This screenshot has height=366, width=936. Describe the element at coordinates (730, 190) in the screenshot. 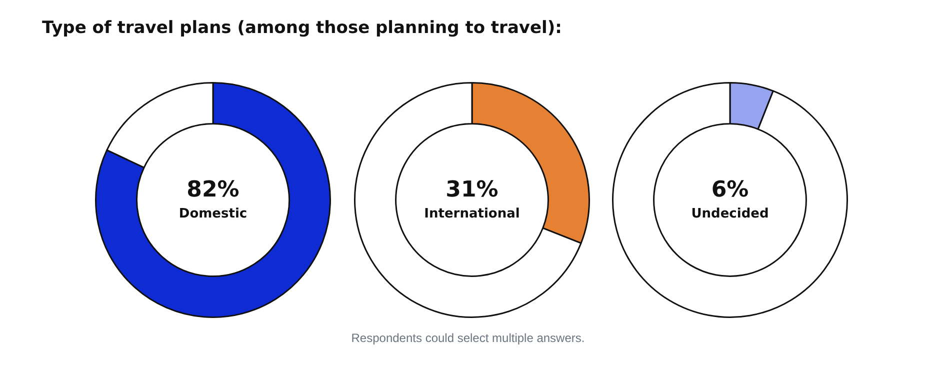

I see `data-label: 6%` at that location.